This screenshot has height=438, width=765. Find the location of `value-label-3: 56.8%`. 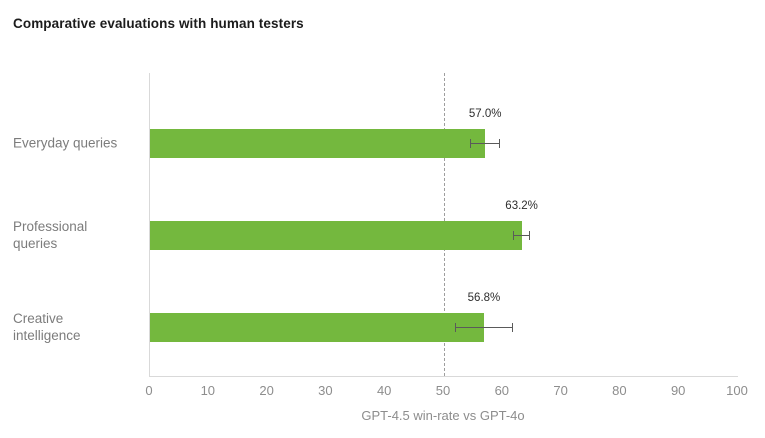

value-label-3: 56.8% is located at coordinates (484, 297).